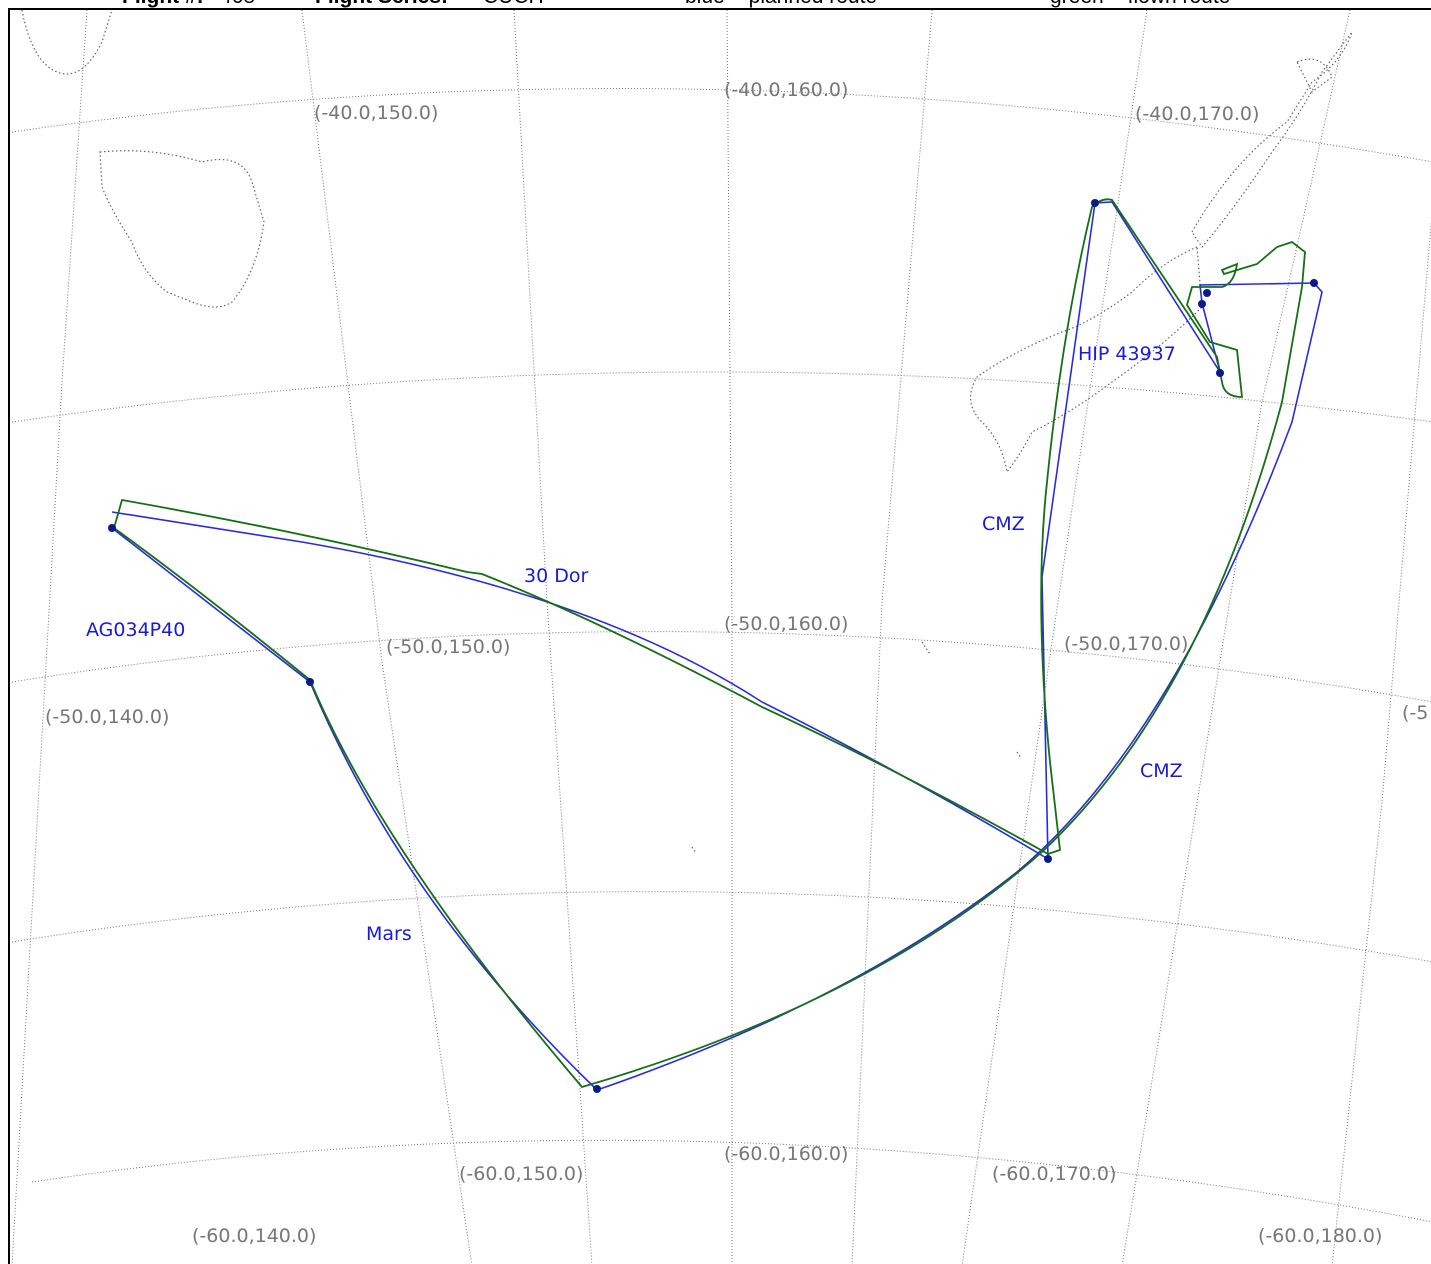  Describe the element at coordinates (1127, 354) in the screenshot. I see `target-label-hip-43937: HIP 43937` at that location.